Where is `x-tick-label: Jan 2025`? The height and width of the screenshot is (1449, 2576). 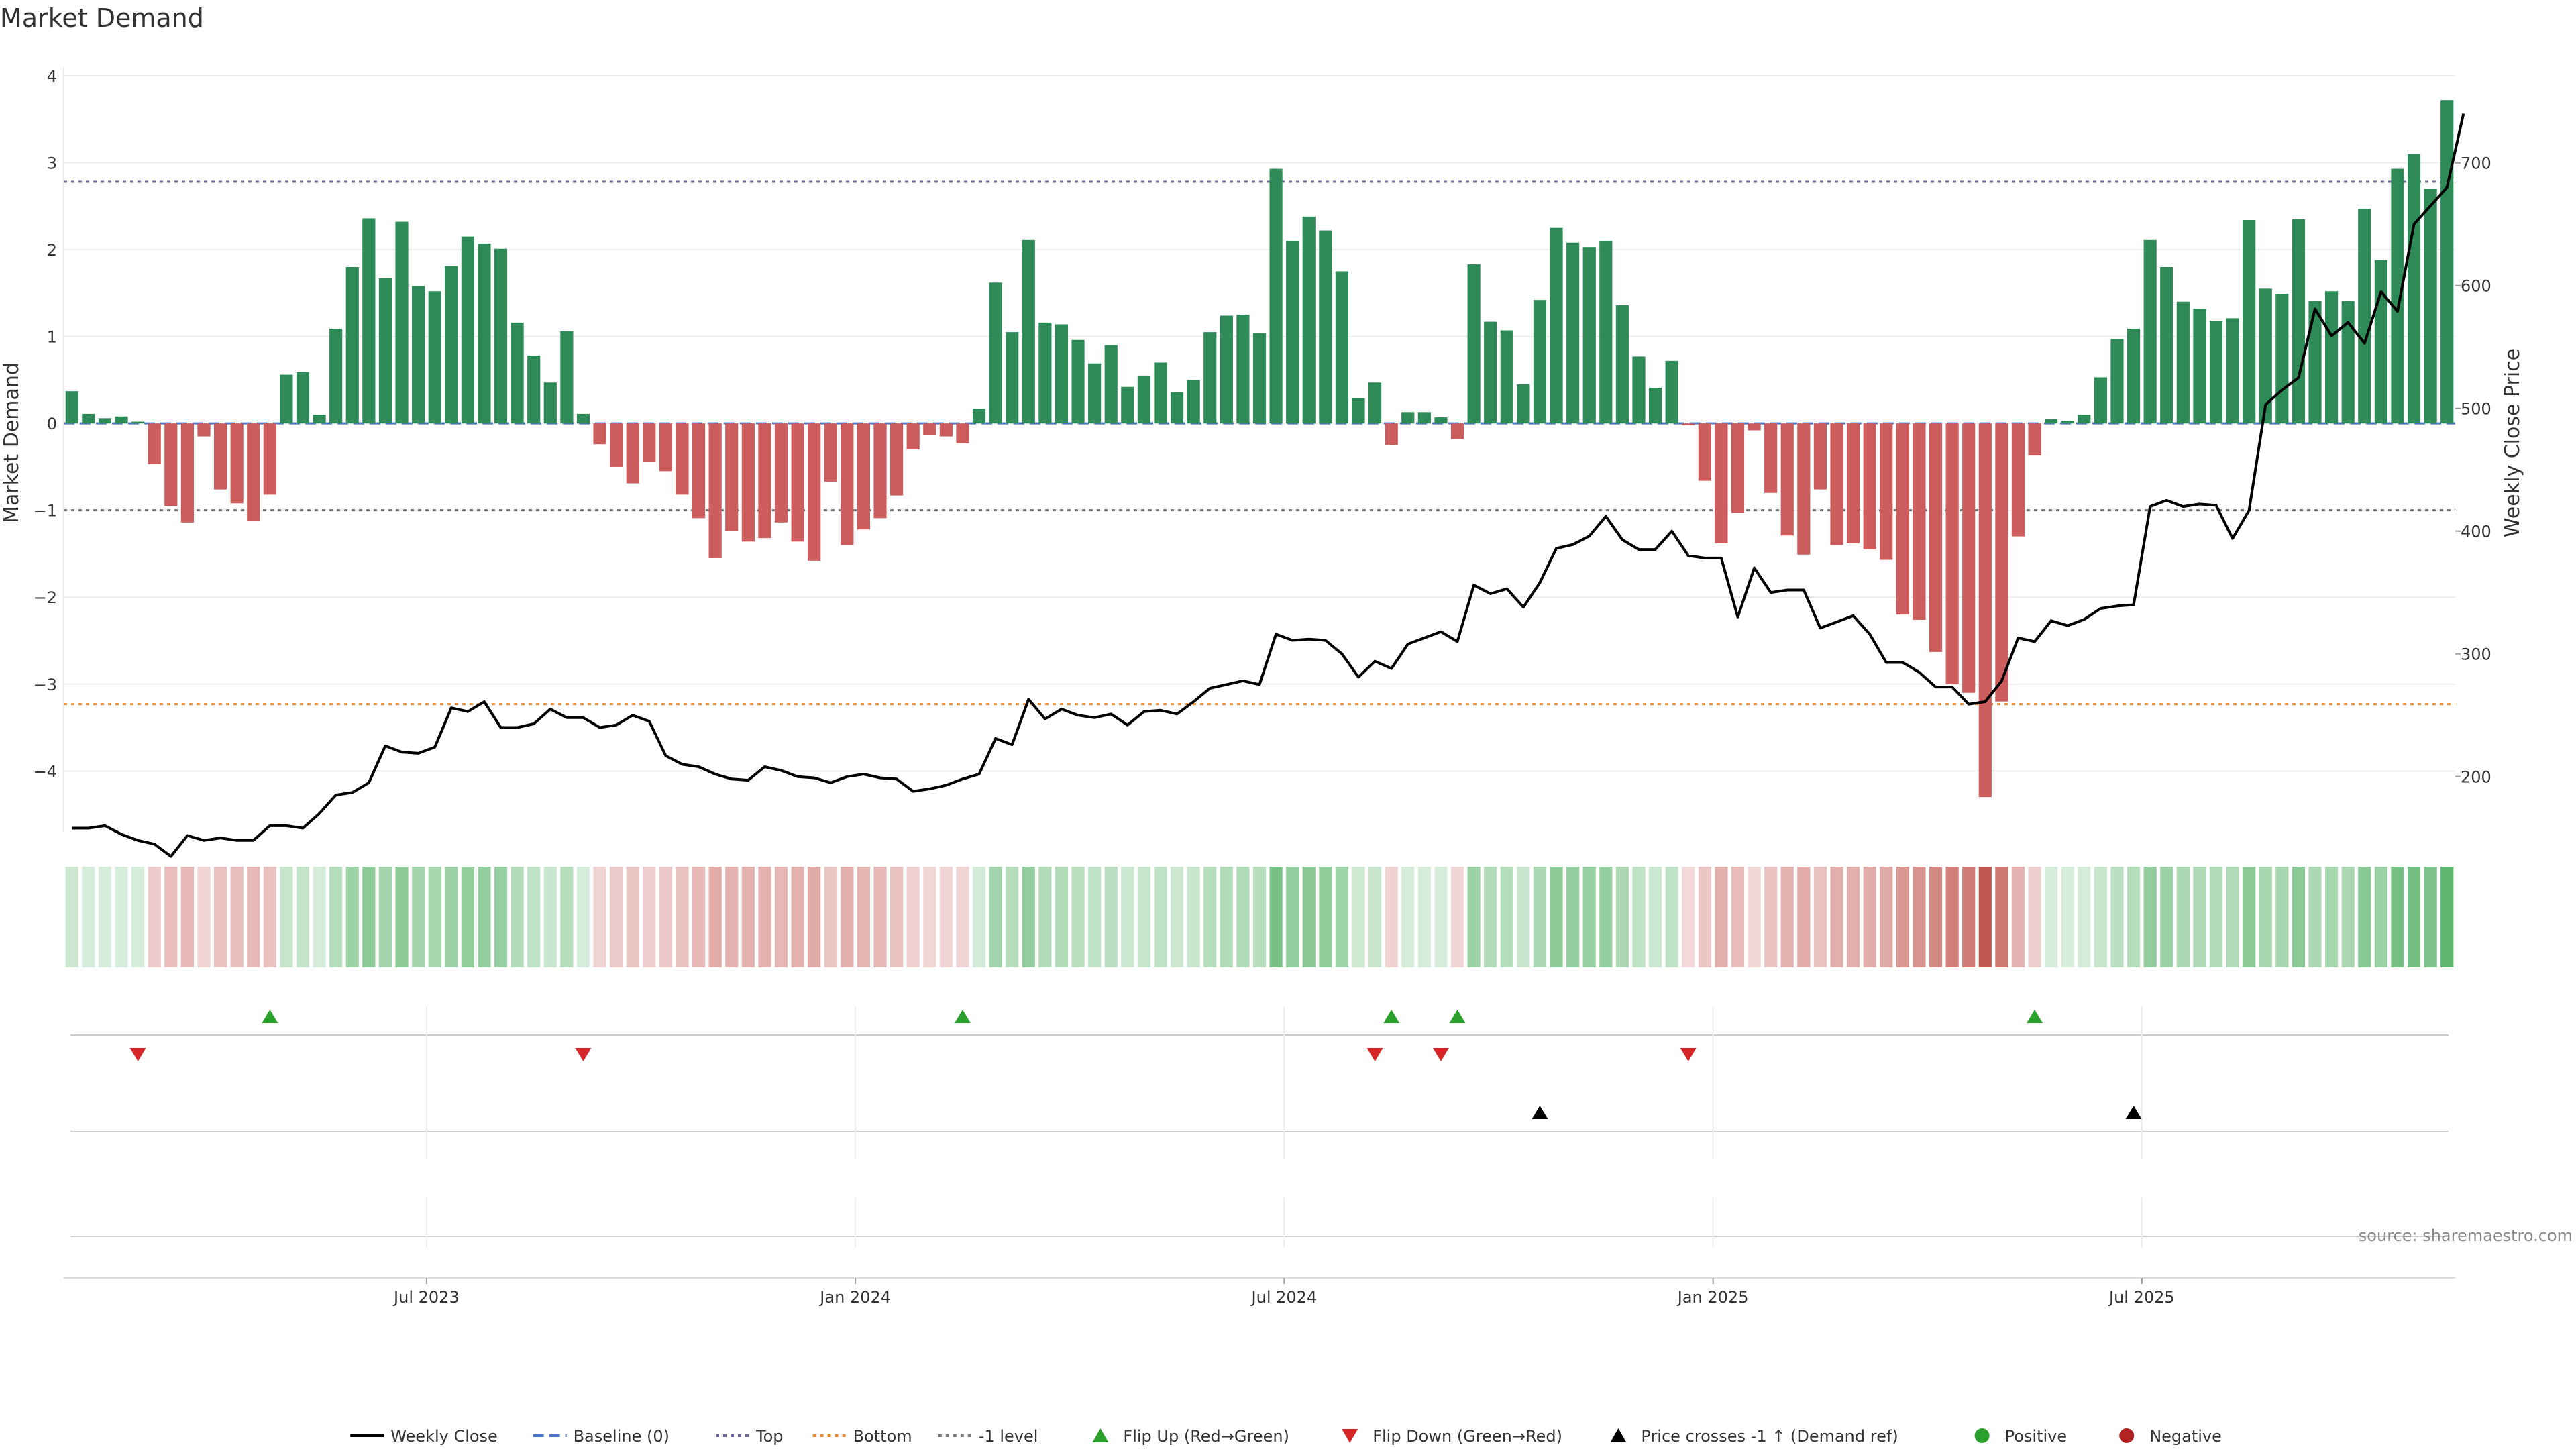 x-tick-label: Jan 2025 is located at coordinates (1712, 1297).